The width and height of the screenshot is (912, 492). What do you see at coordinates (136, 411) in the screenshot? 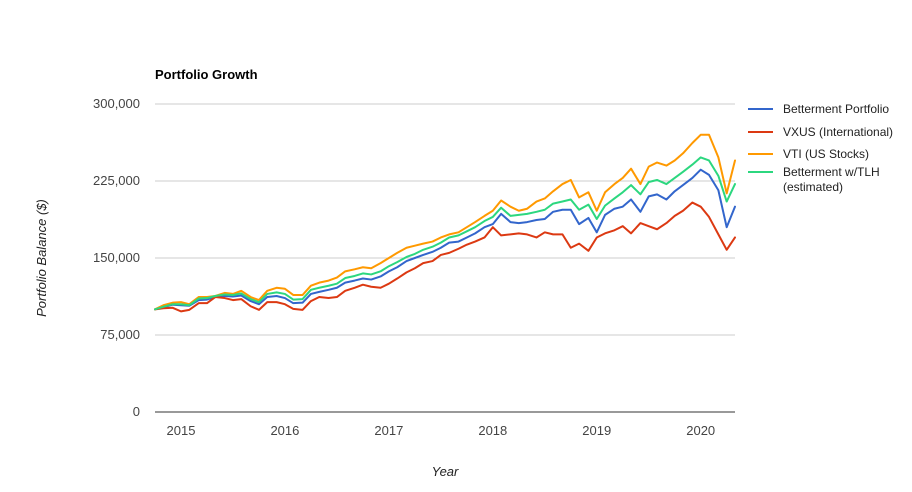
I see `y-tick-label: 0` at bounding box center [136, 411].